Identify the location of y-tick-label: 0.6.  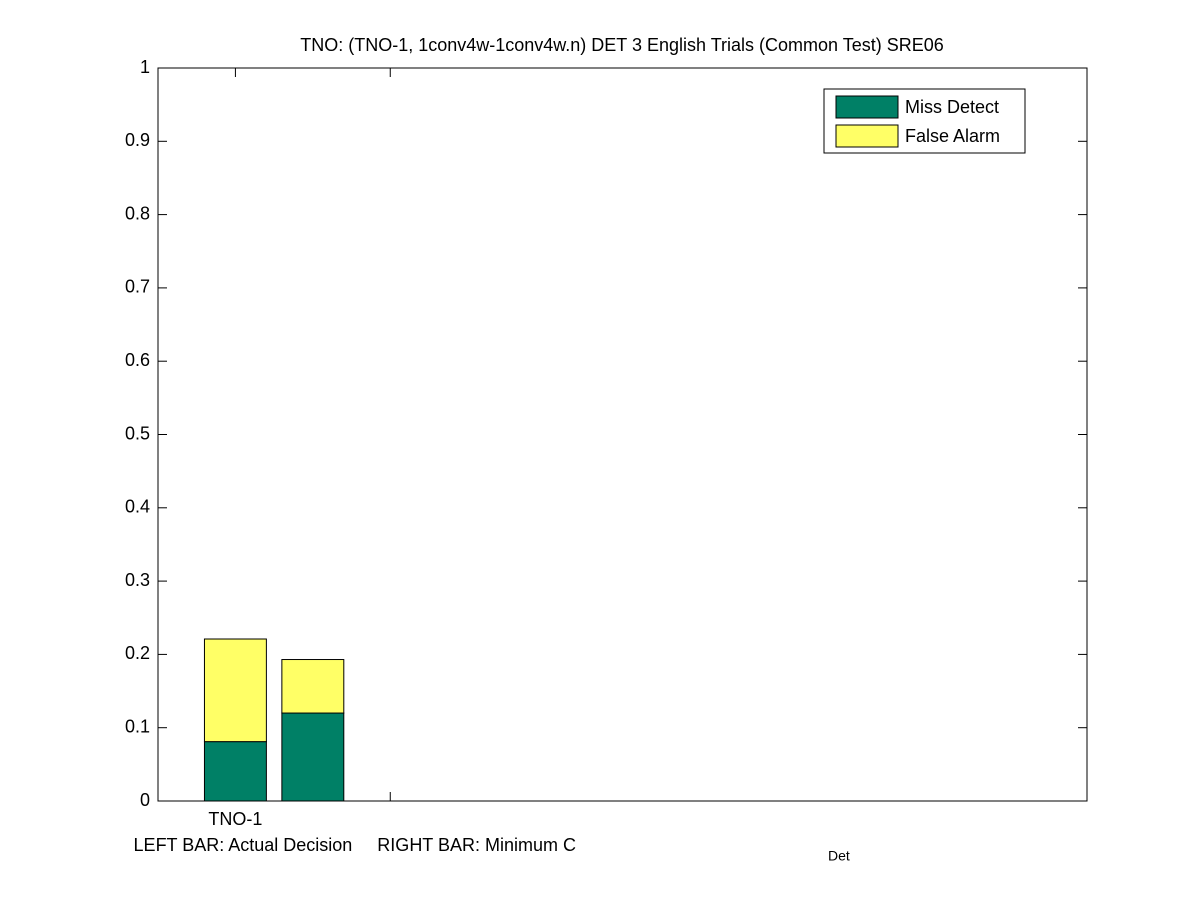
(137, 360).